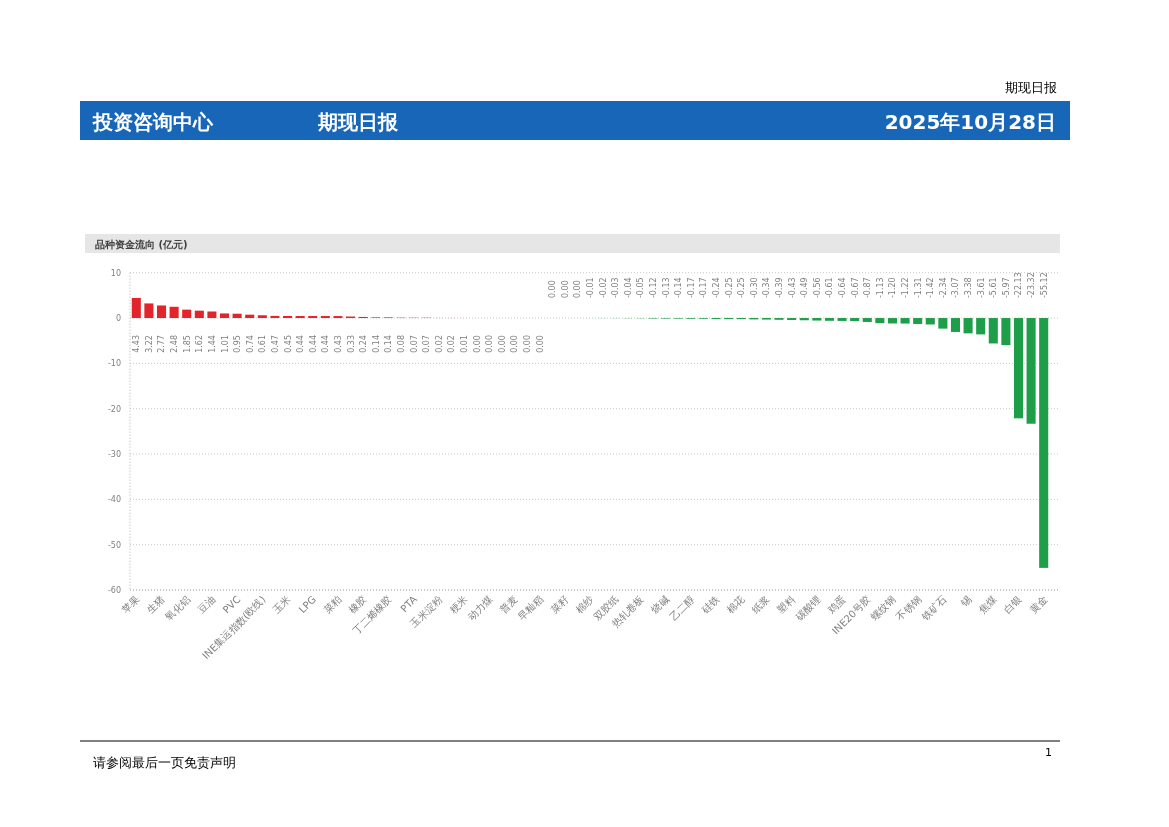  I want to click on data-label: -0.04, so click(628, 288).